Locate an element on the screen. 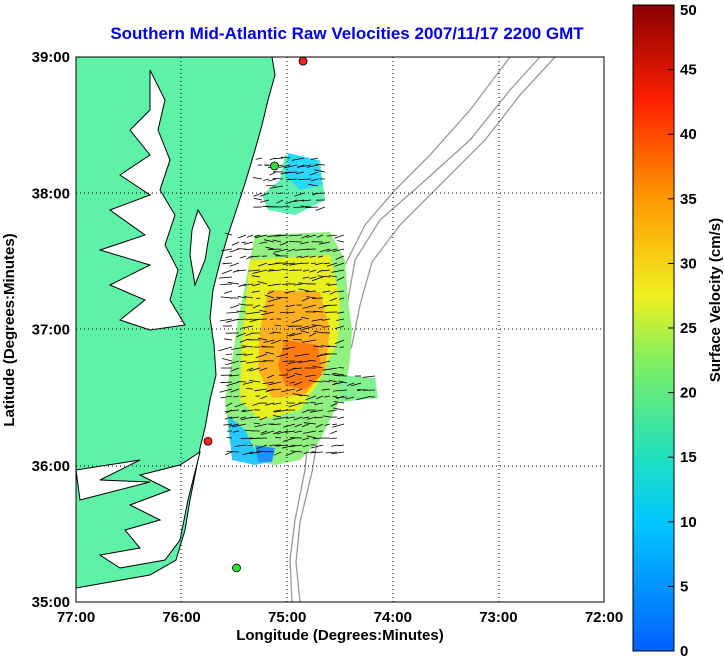  x-tick-labels: 77:00 76:00 75:00 74:00 73:00 72:00 is located at coordinates (340, 617).